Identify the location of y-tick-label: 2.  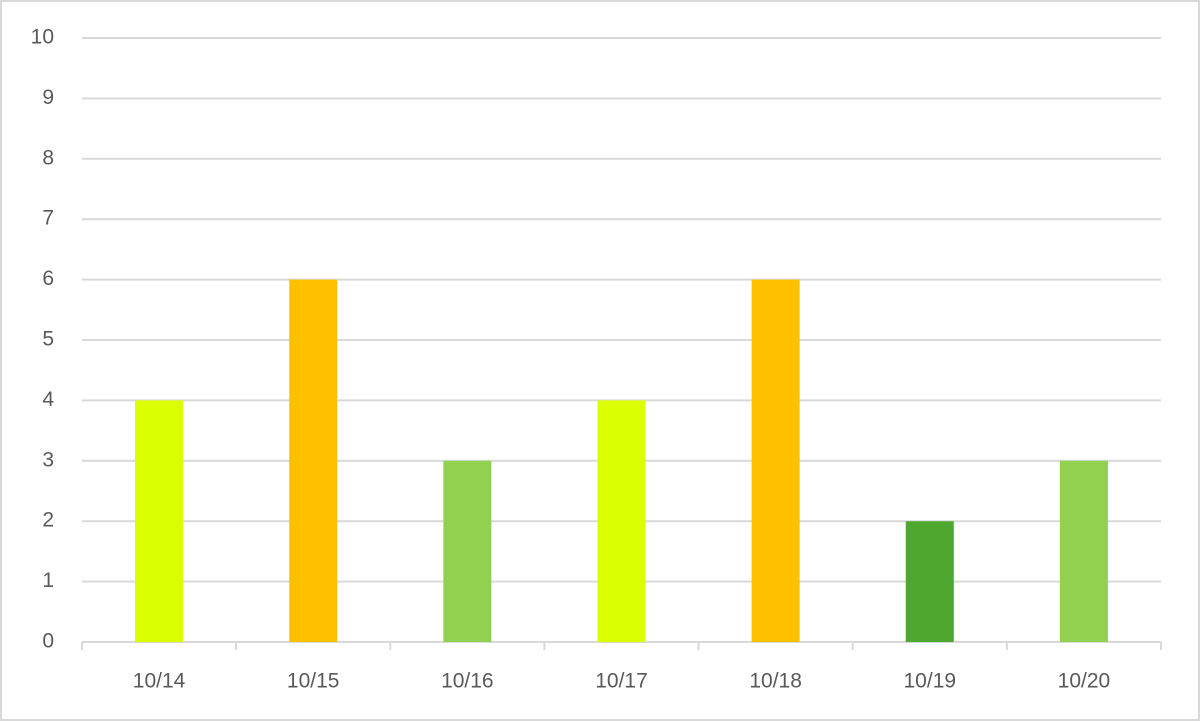
(48, 520).